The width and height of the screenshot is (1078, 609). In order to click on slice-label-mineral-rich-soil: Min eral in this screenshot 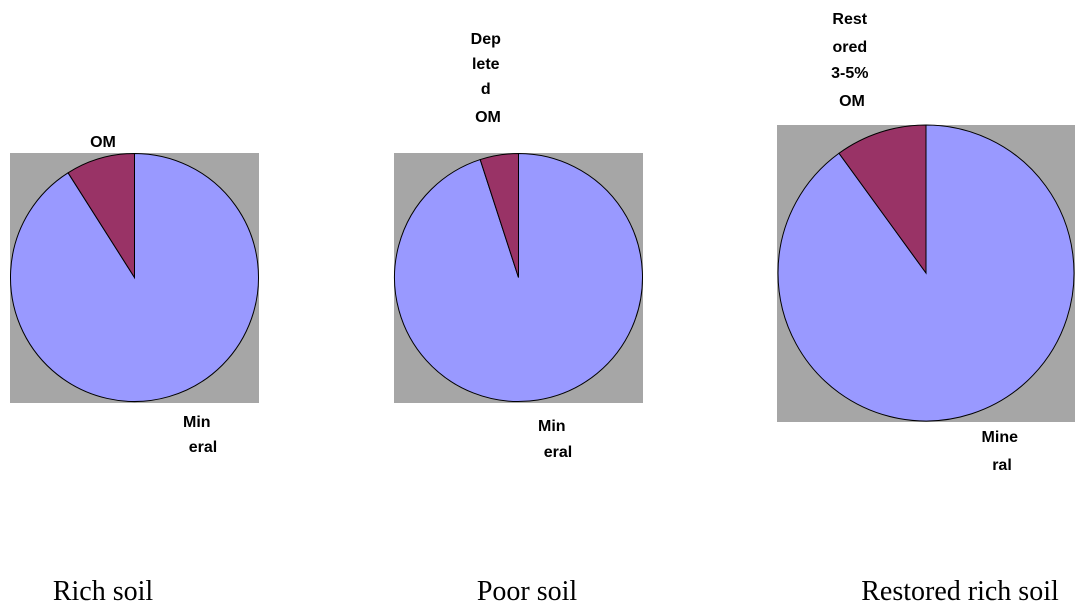, I will do `click(200, 435)`.